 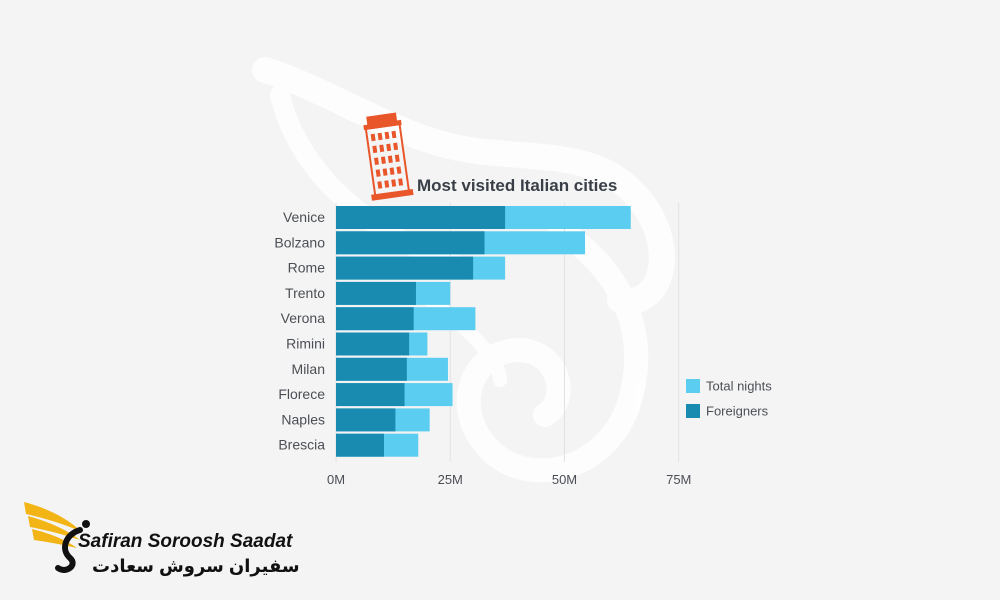 I want to click on bar-foreigners-trento, so click(x=376, y=293).